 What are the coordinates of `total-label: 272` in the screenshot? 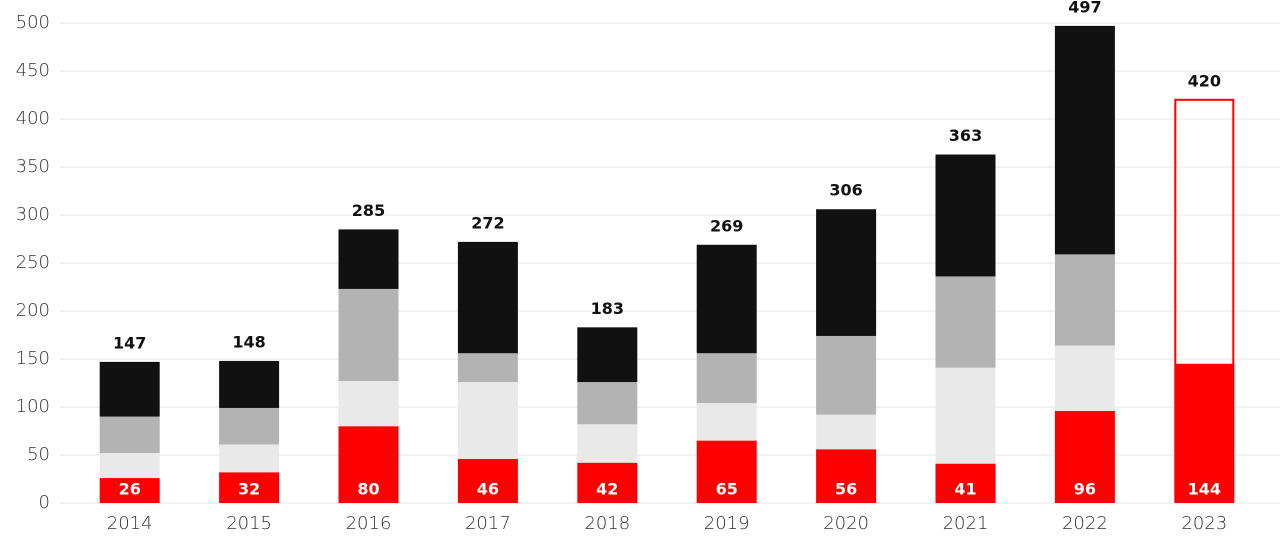 It's located at (487, 222).